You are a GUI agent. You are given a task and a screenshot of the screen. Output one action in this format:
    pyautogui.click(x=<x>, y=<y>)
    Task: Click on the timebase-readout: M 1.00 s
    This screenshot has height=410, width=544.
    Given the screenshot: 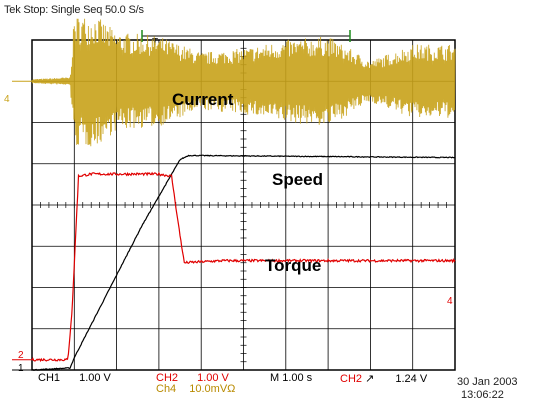 What is the action you would take?
    pyautogui.click(x=291, y=378)
    